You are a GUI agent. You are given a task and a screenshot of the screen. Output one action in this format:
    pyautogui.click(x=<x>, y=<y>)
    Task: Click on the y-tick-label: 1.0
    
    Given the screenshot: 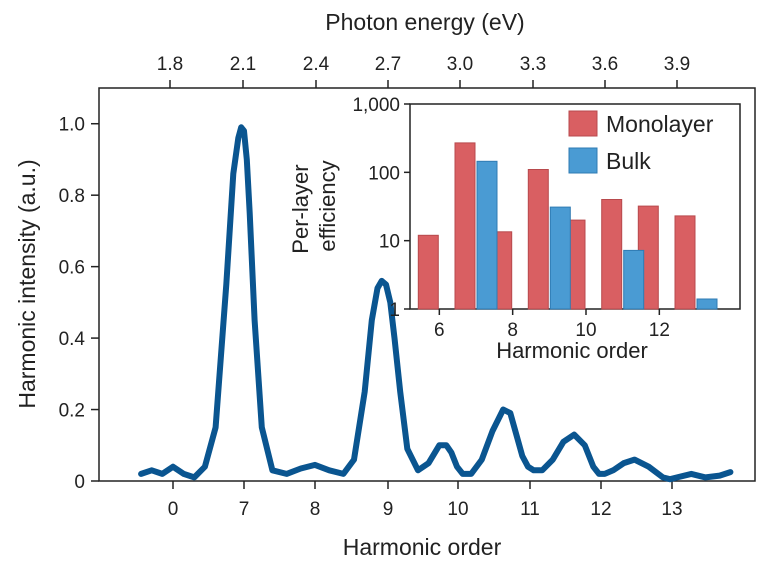 What is the action you would take?
    pyautogui.click(x=72, y=125)
    